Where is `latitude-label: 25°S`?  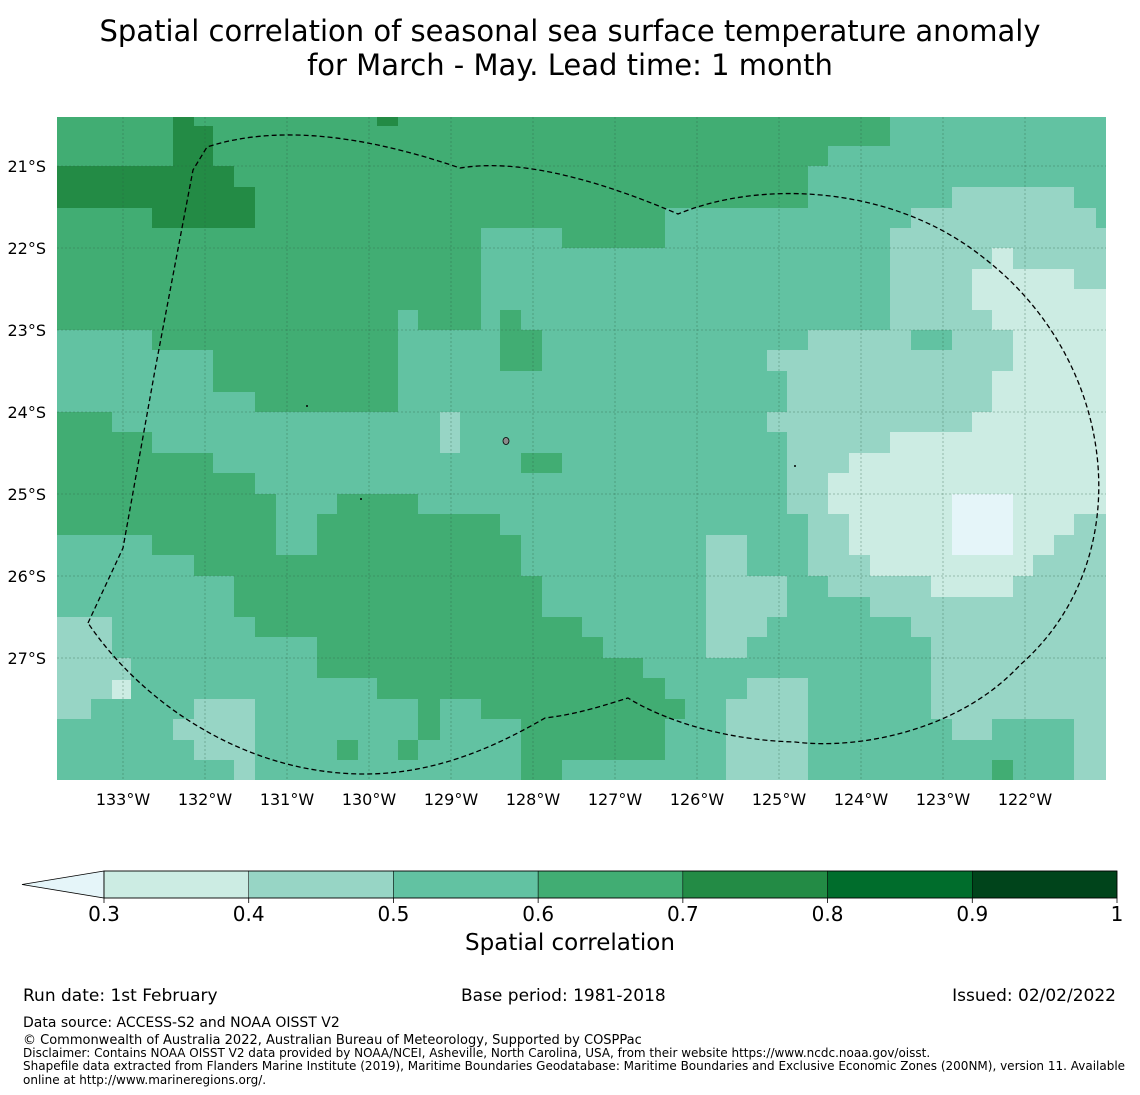
latitude-label: 25°S is located at coordinates (26, 494).